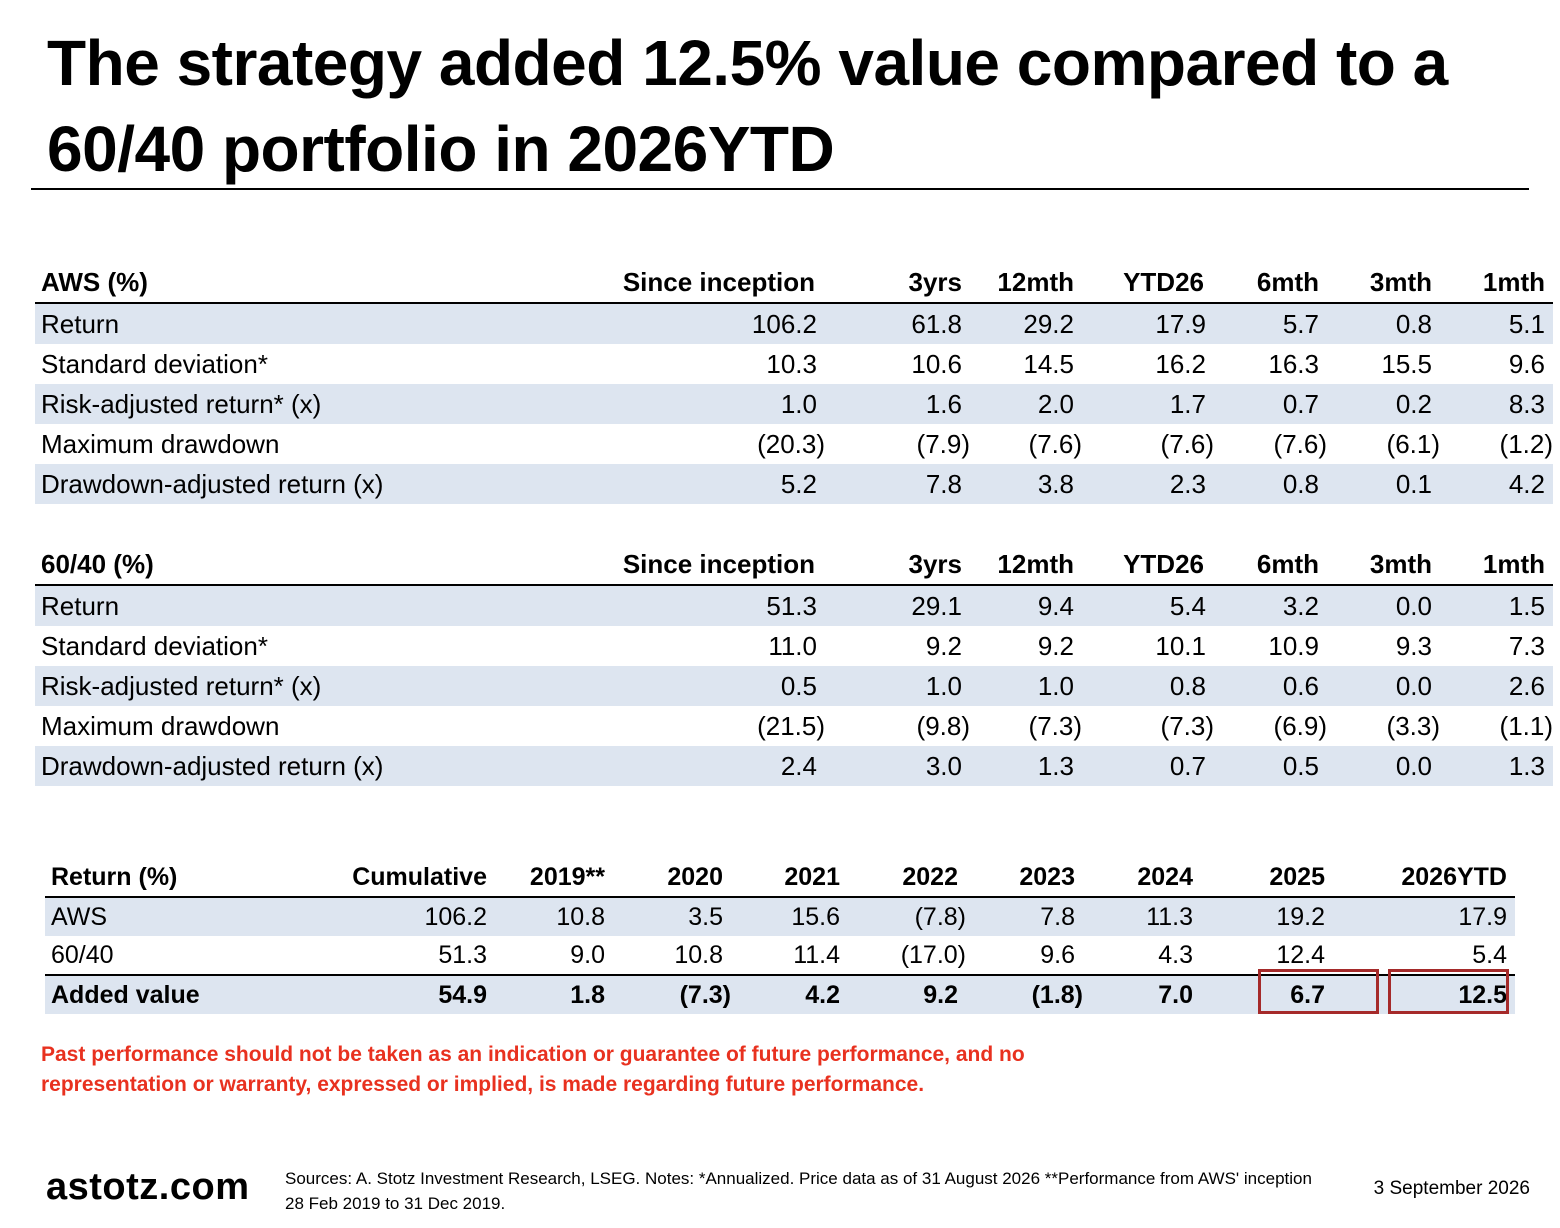  Describe the element at coordinates (933, 954) in the screenshot. I see `return-cell: (17.0)` at that location.